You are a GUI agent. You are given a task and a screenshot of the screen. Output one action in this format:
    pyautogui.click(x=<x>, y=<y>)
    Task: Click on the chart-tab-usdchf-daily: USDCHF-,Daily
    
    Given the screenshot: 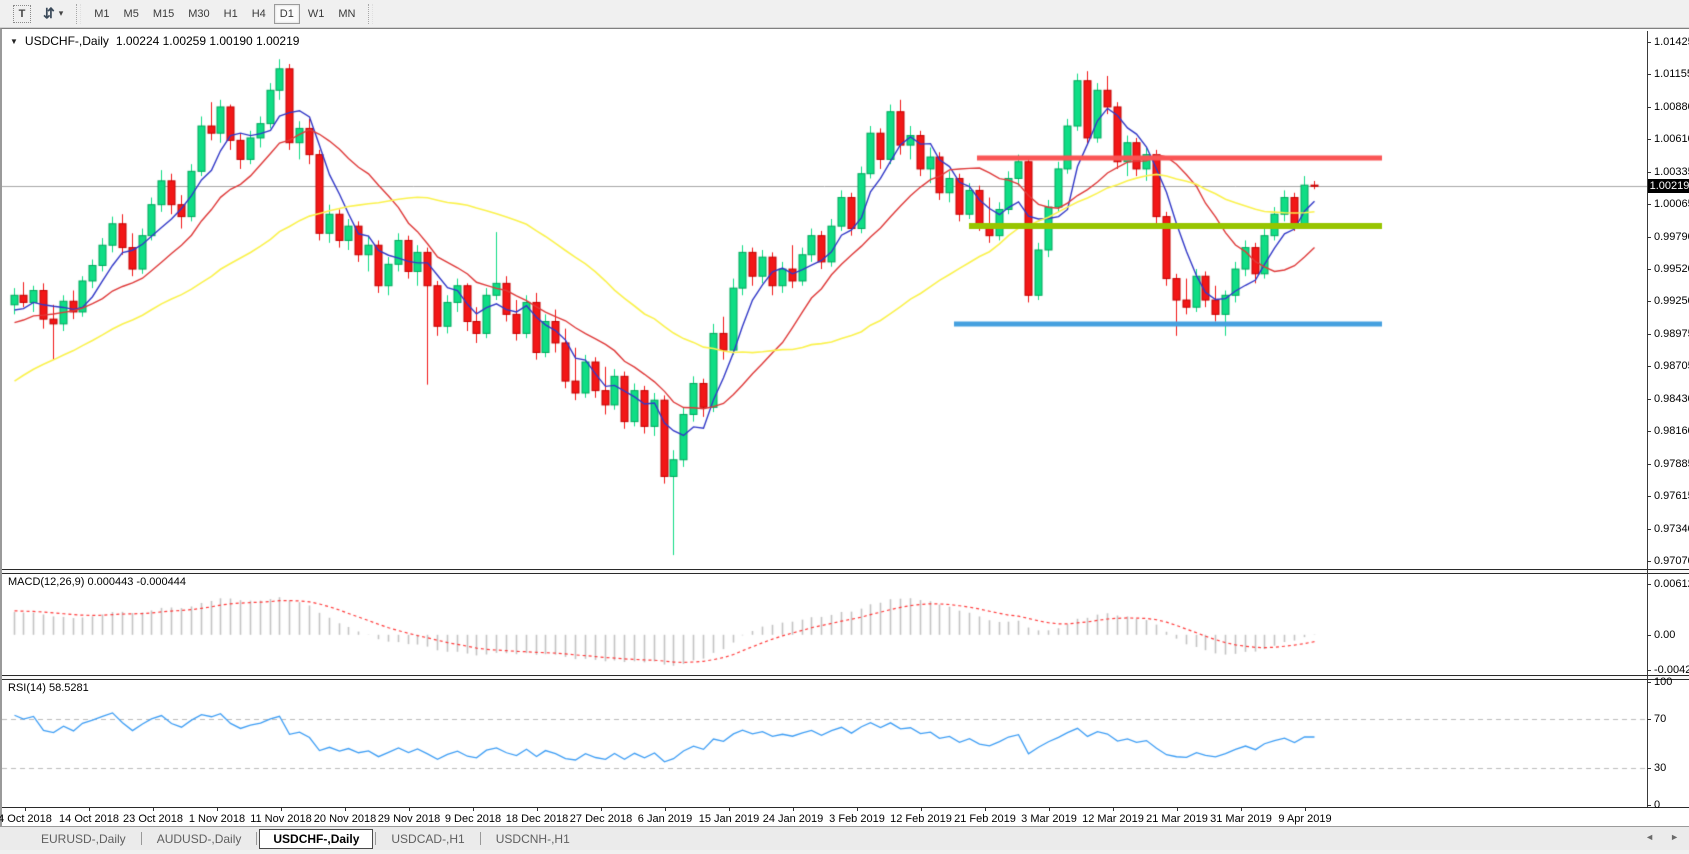 What is the action you would take?
    pyautogui.click(x=316, y=838)
    